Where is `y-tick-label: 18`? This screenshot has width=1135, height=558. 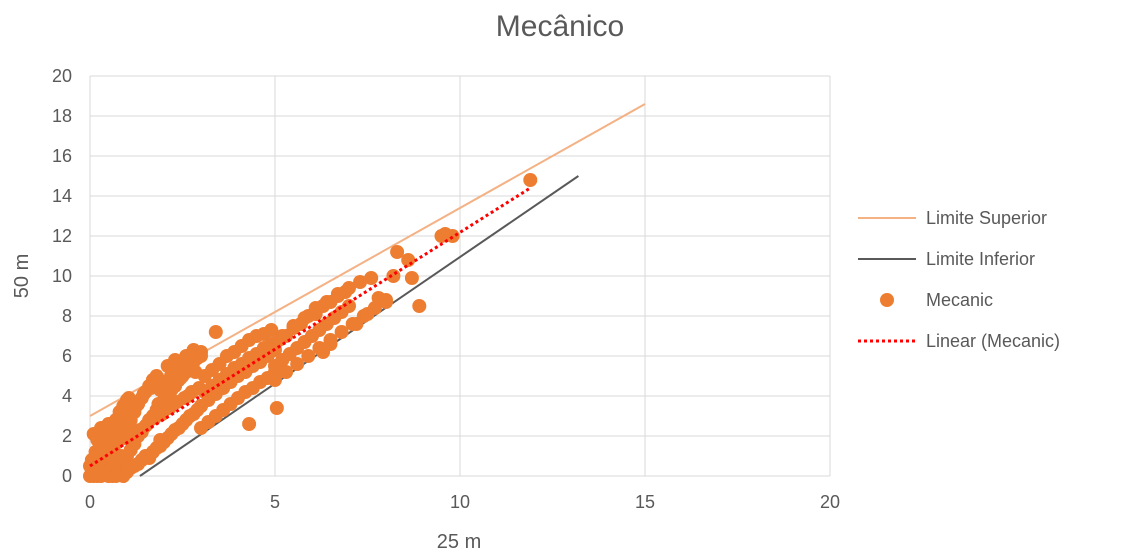
y-tick-label: 18 is located at coordinates (62, 116).